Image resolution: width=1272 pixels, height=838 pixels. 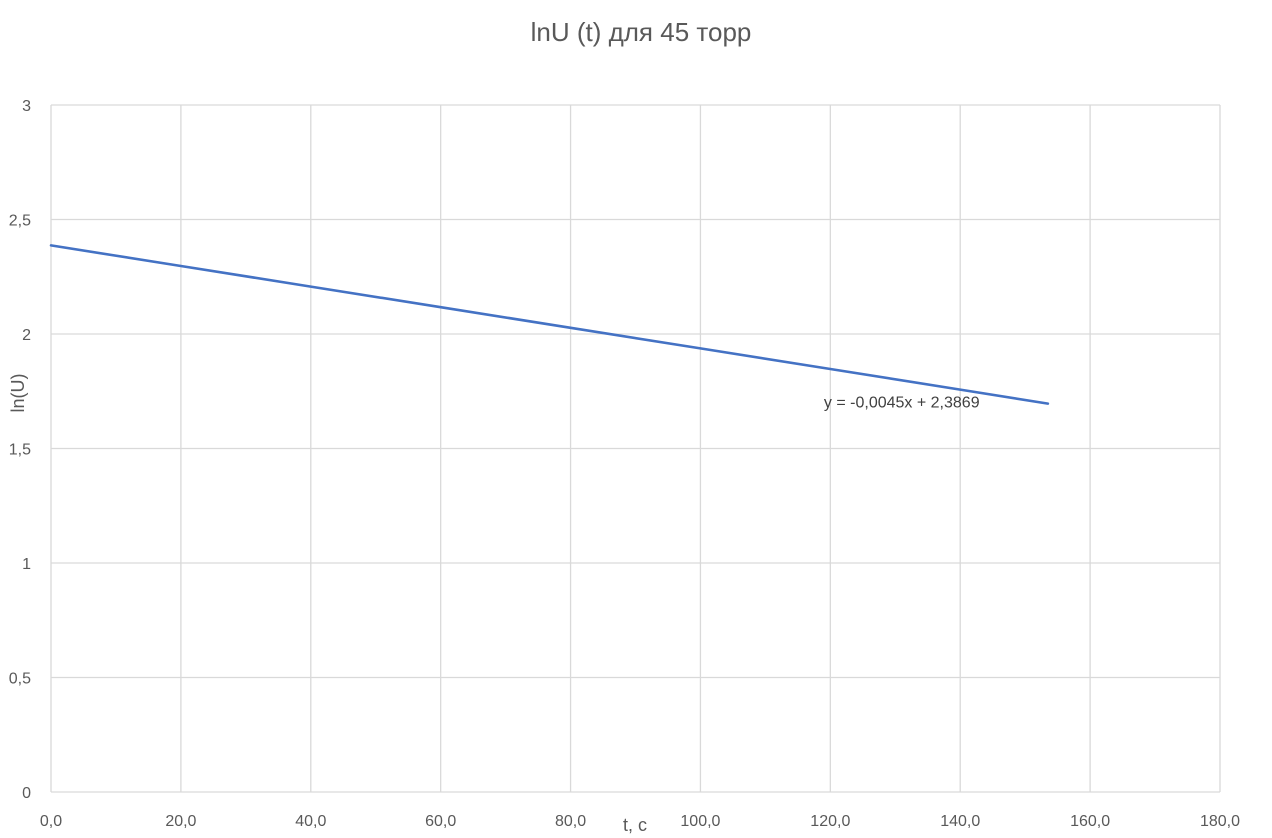 What do you see at coordinates (180, 821) in the screenshot?
I see `x-tick-label: 20,0` at bounding box center [180, 821].